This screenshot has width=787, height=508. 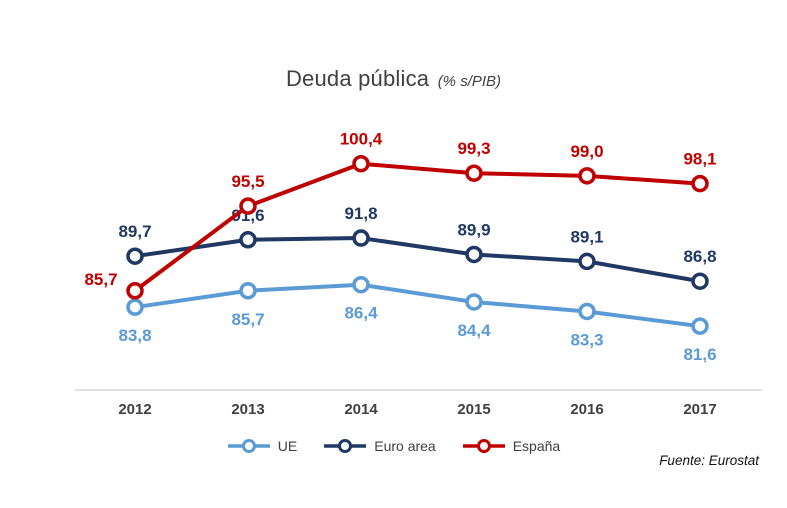 What do you see at coordinates (417, 260) in the screenshot?
I see `series-line-euro-area` at bounding box center [417, 260].